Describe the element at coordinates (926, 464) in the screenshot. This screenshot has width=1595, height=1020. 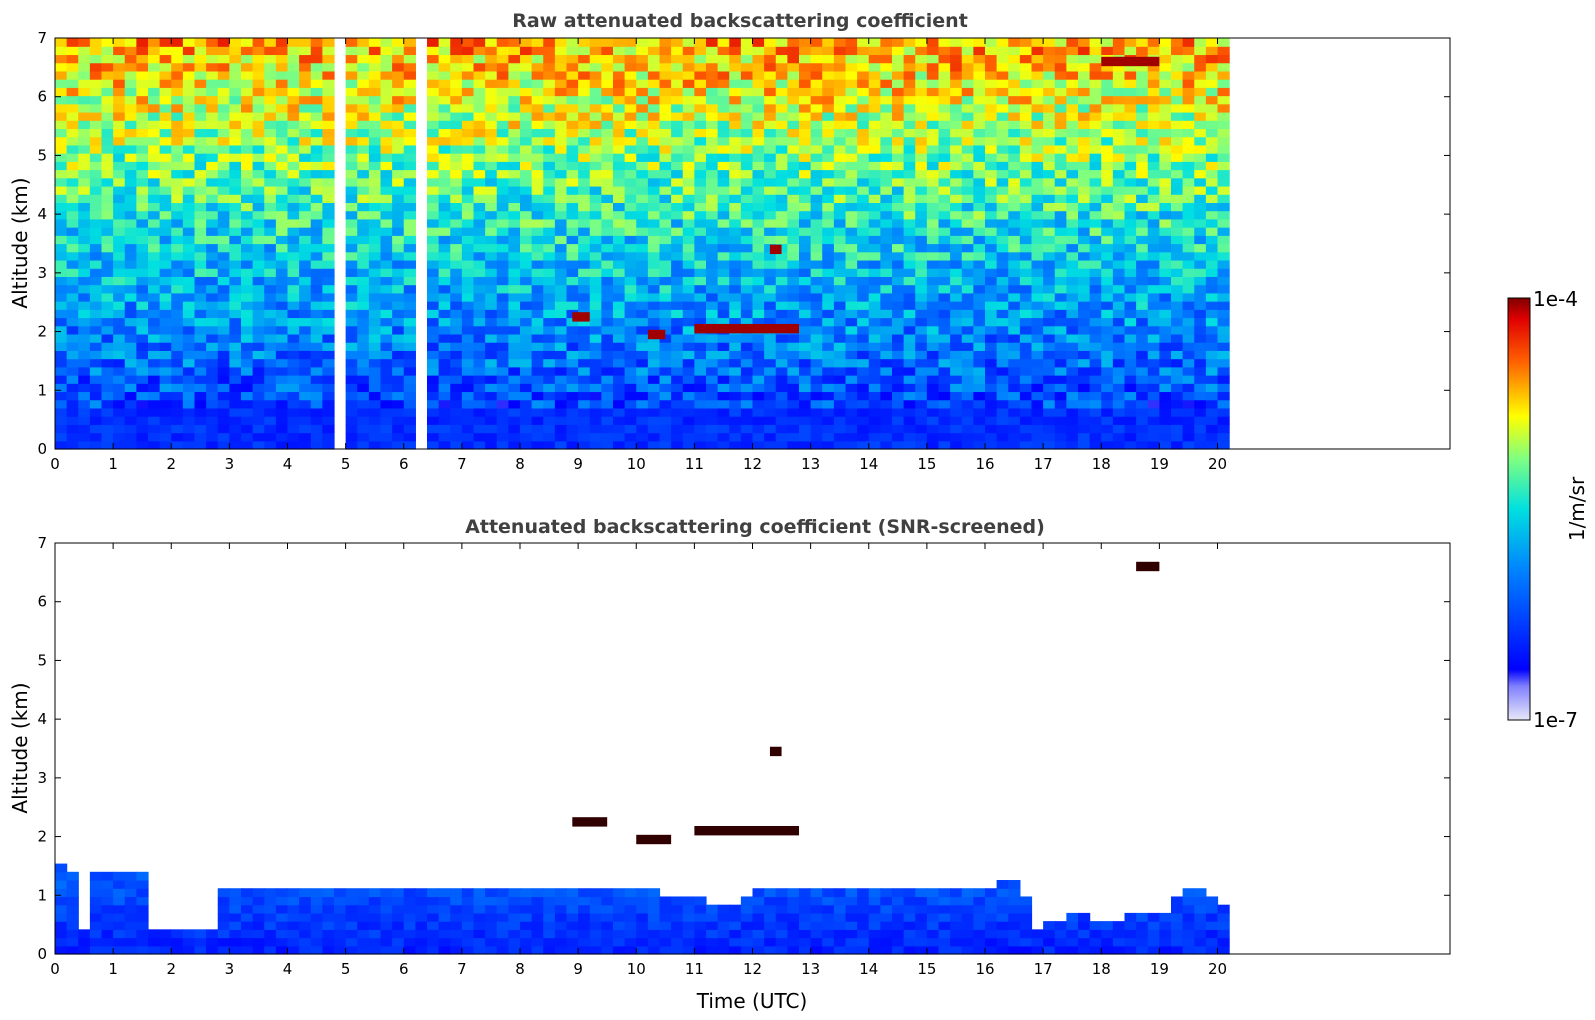
I see `x-tick-label: 15` at that location.